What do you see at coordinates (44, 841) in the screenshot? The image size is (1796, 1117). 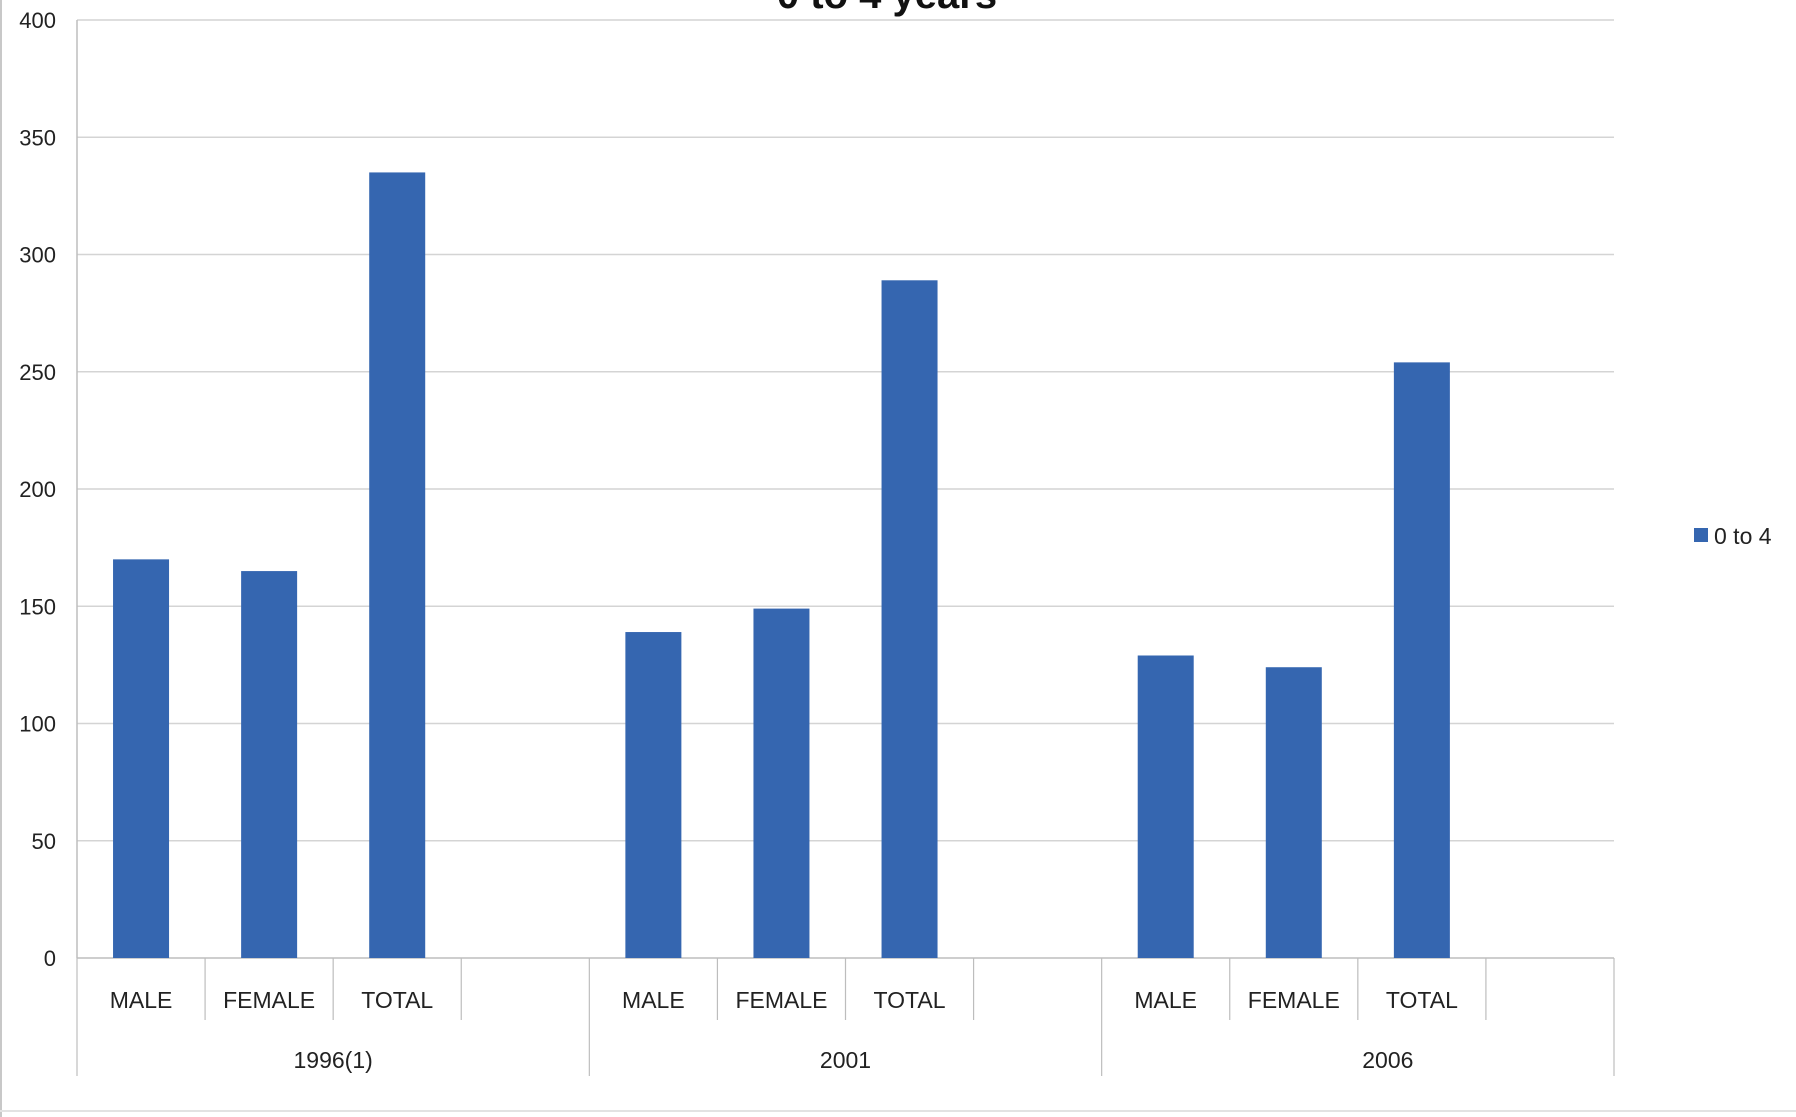 I see `y-tick-label: 50` at bounding box center [44, 841].